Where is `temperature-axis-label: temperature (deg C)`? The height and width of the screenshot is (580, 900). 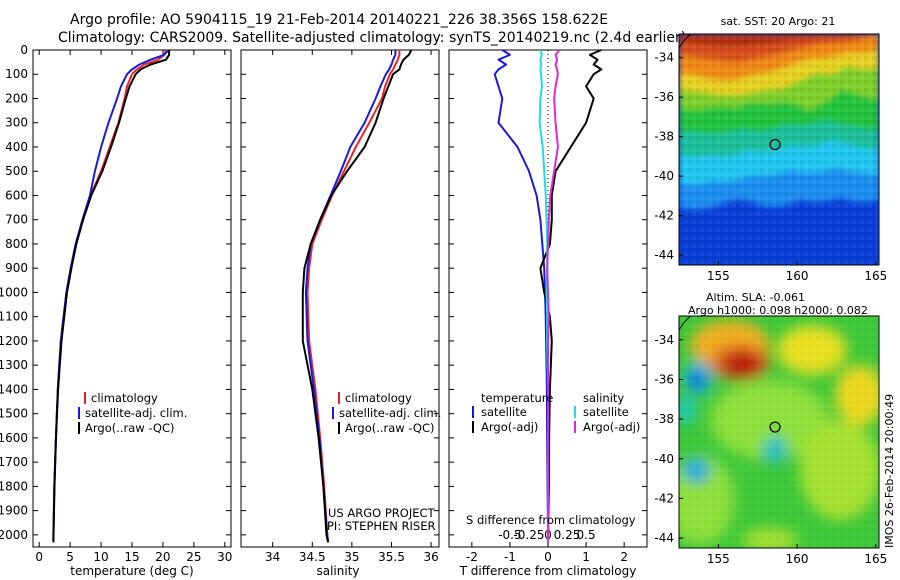 temperature-axis-label: temperature (deg C) is located at coordinates (131, 571).